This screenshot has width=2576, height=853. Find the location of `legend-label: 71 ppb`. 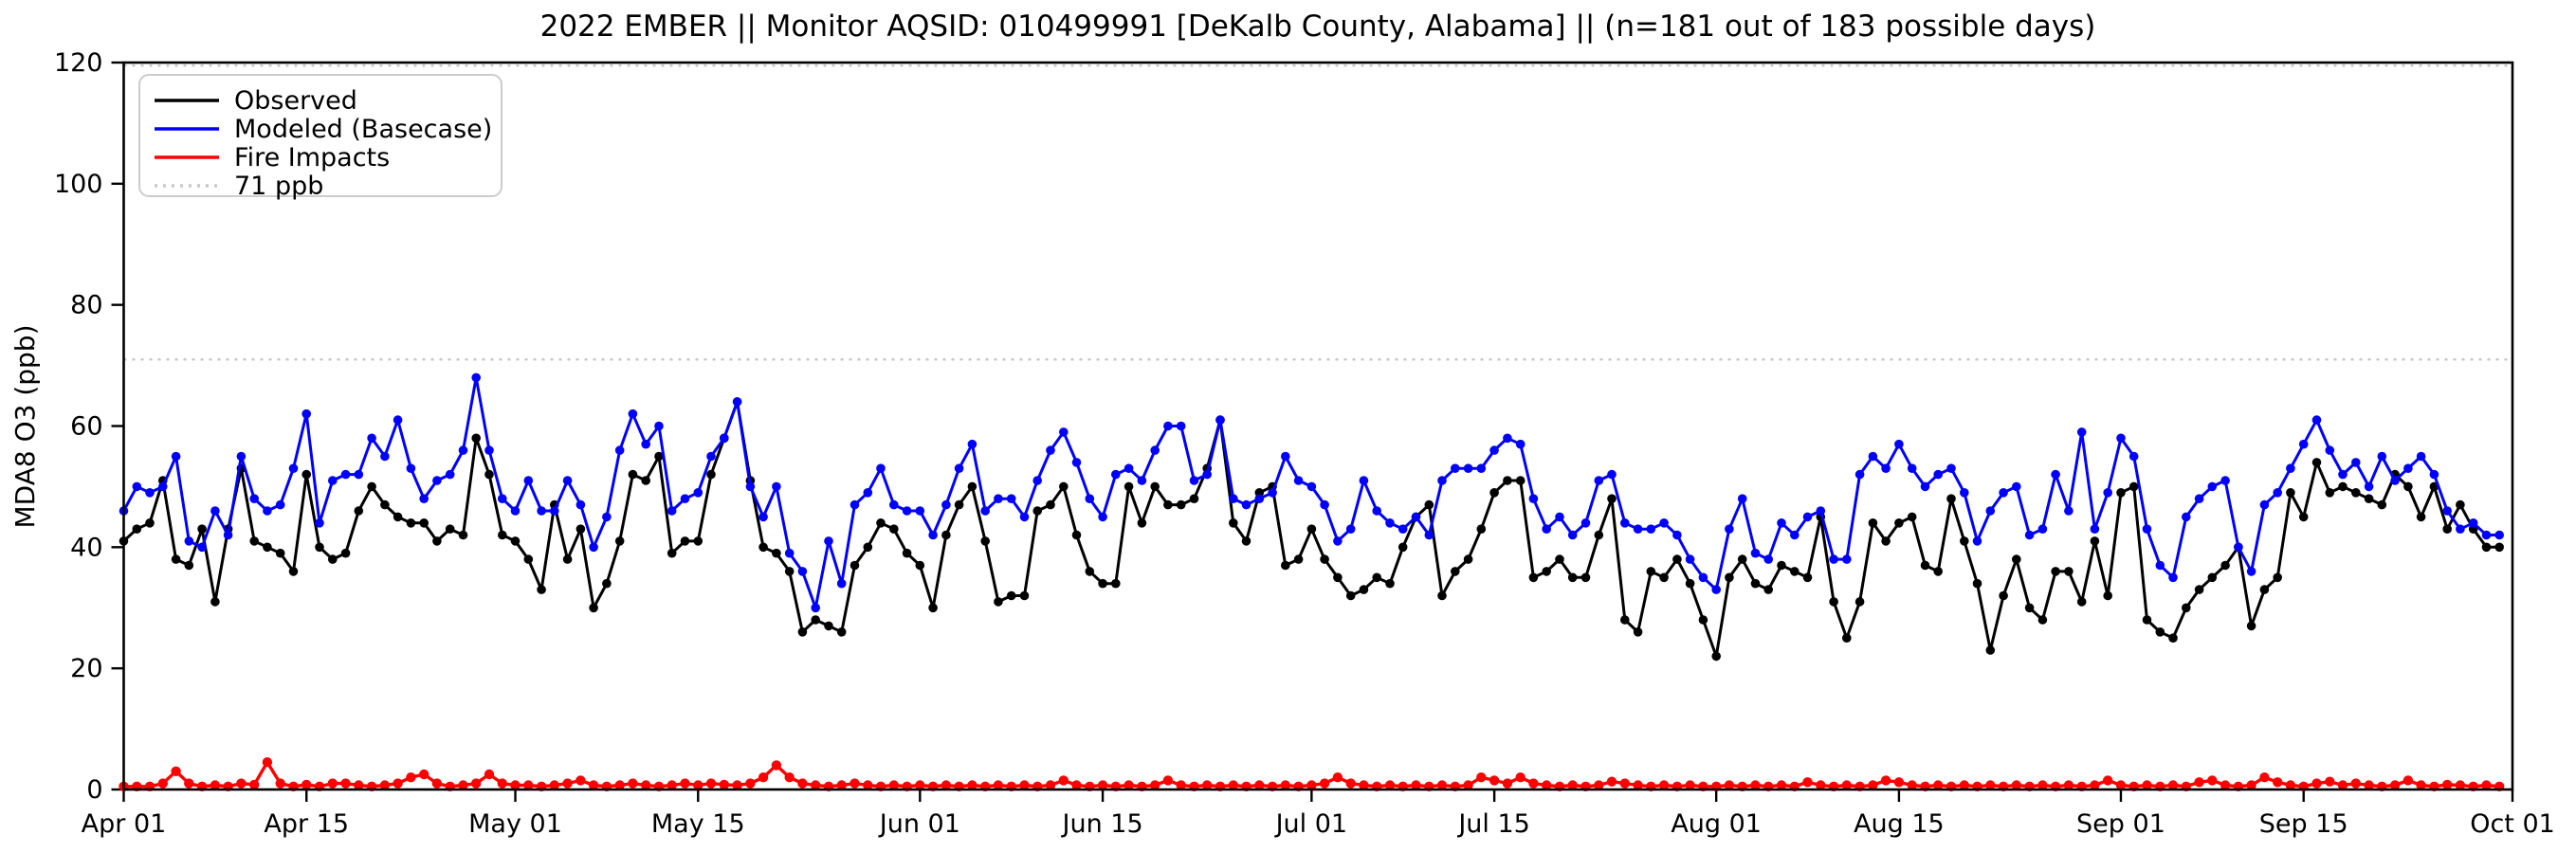

legend-label: 71 ppb is located at coordinates (278, 186).